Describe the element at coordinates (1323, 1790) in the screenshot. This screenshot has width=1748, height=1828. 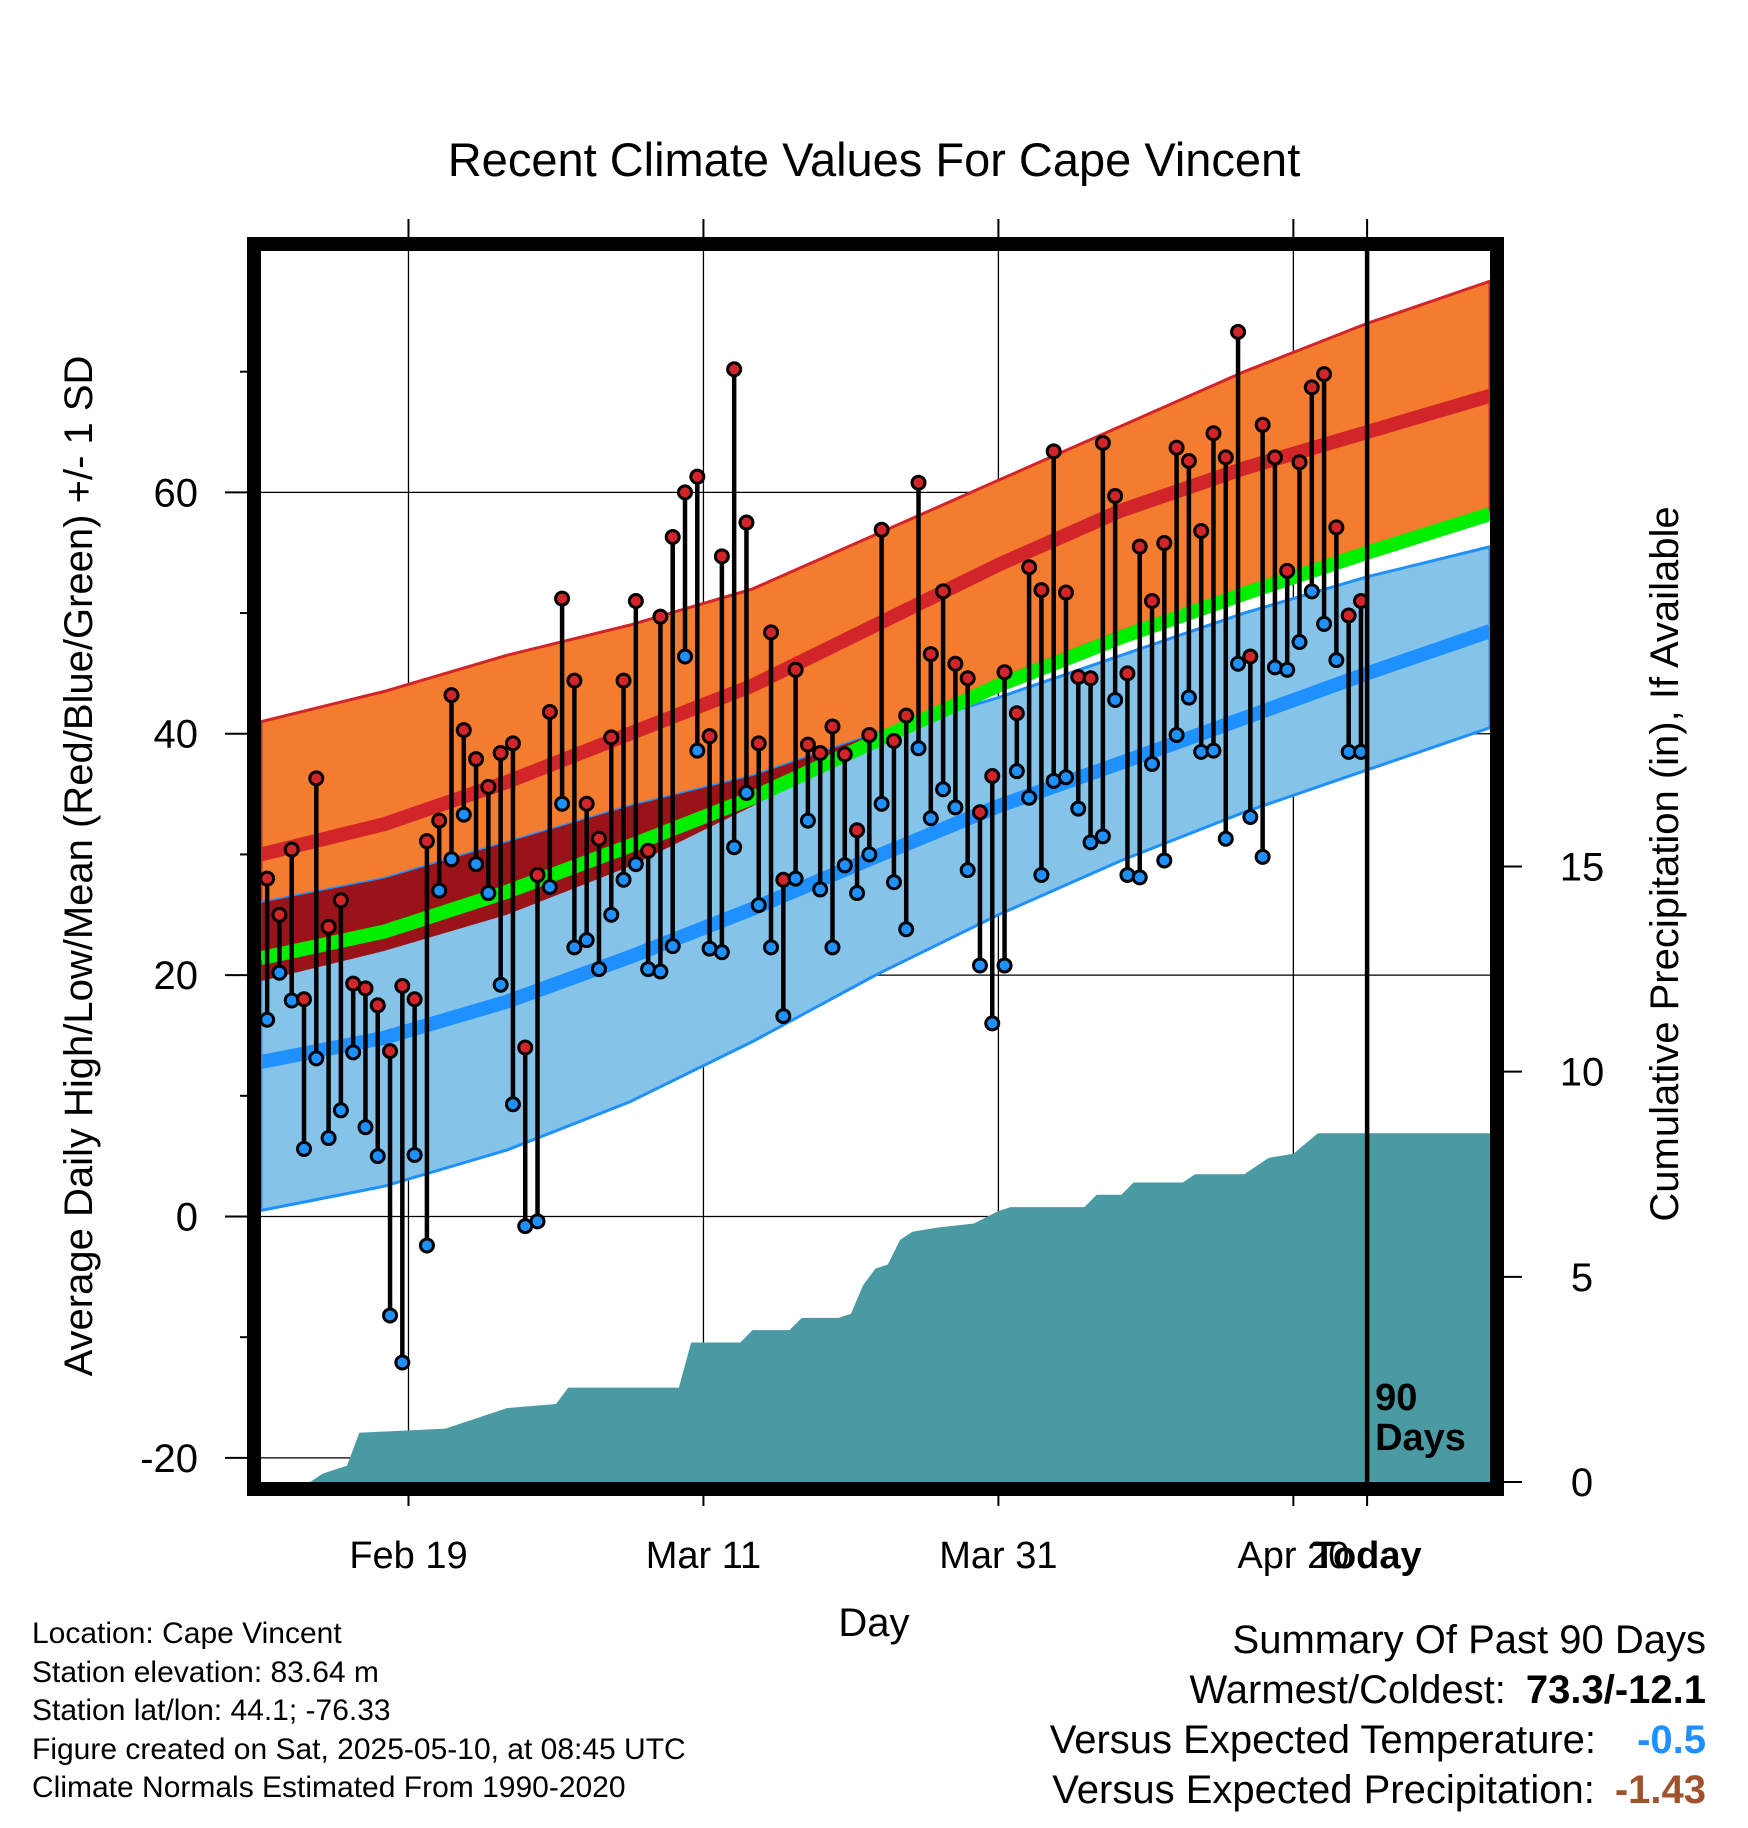
I see `precip-label: Versus Expected Precipitation:` at that location.